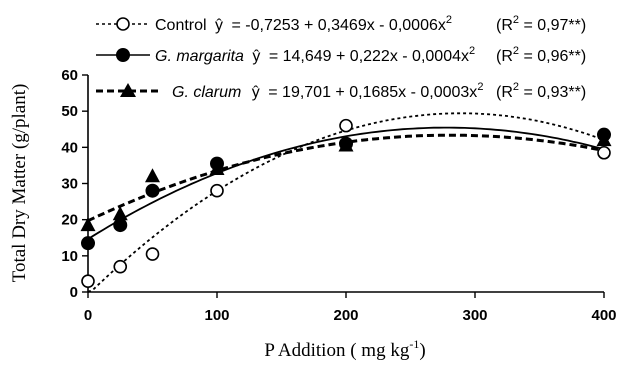 The width and height of the screenshot is (622, 365). What do you see at coordinates (504, 56) in the screenshot?
I see `legend-r2-label-margarita: (R` at bounding box center [504, 56].